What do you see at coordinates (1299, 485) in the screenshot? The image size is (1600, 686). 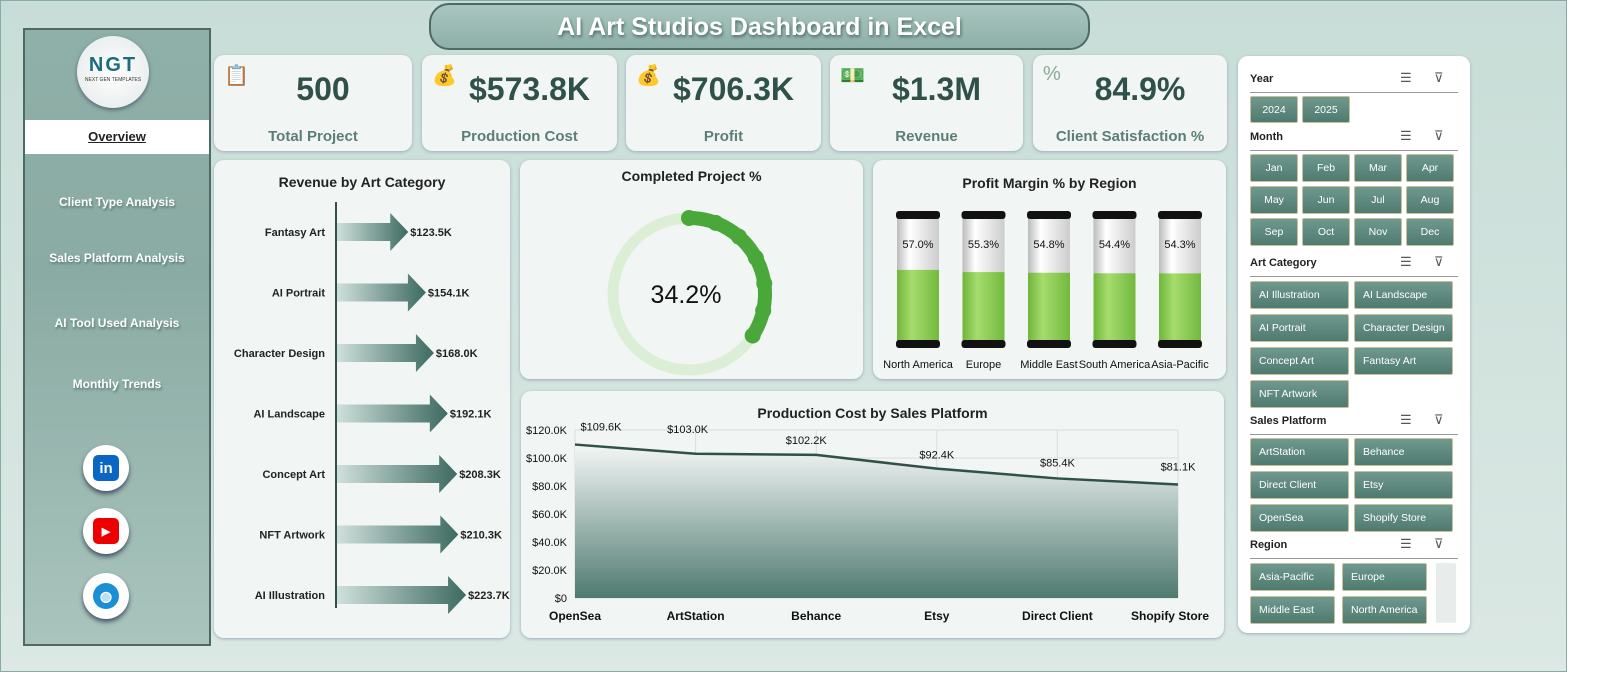 I see `slicer-item-sales-platform: Direct Client` at bounding box center [1299, 485].